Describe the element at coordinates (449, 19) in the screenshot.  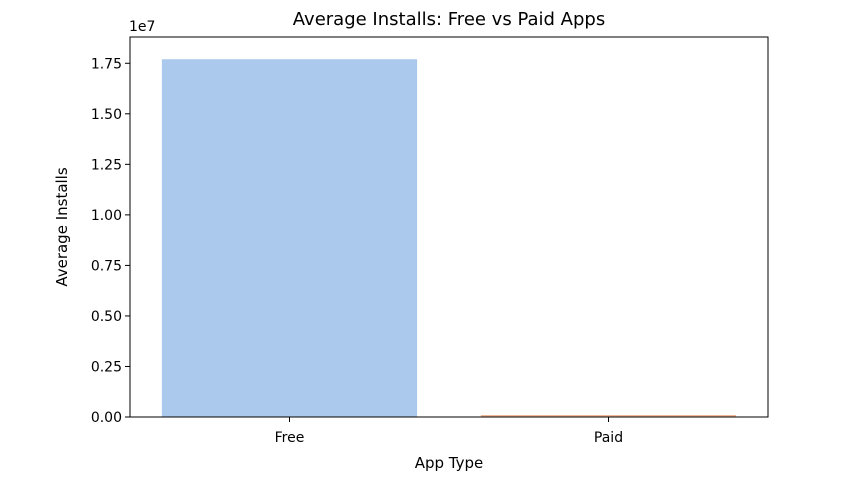
I see `chart-title: Average Installs: Free vs Paid Apps` at that location.